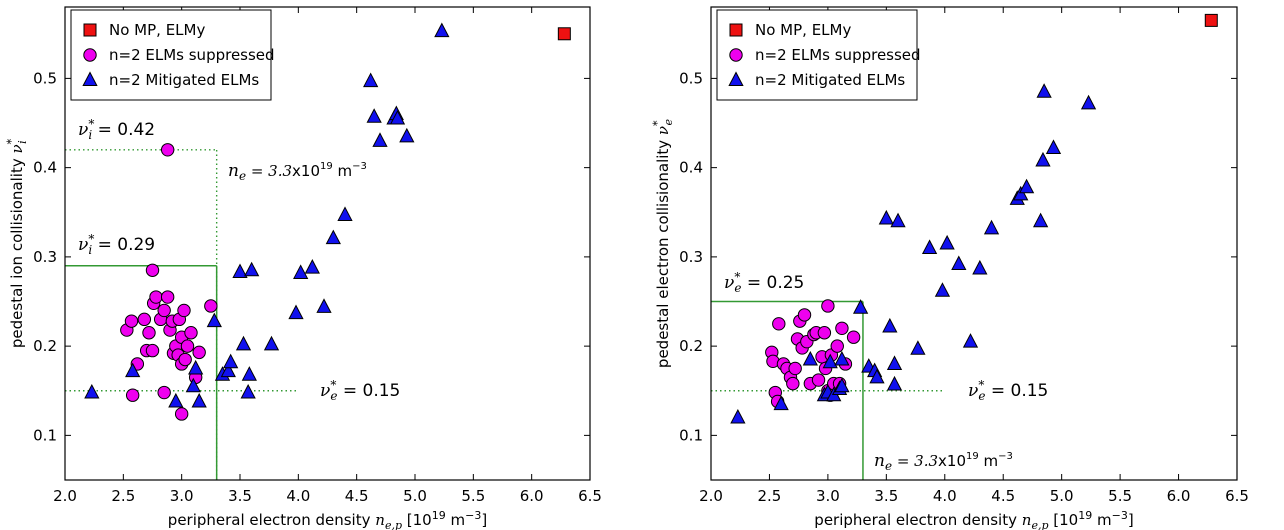  Describe the element at coordinates (564, 34) in the screenshot. I see `square-marker` at that location.